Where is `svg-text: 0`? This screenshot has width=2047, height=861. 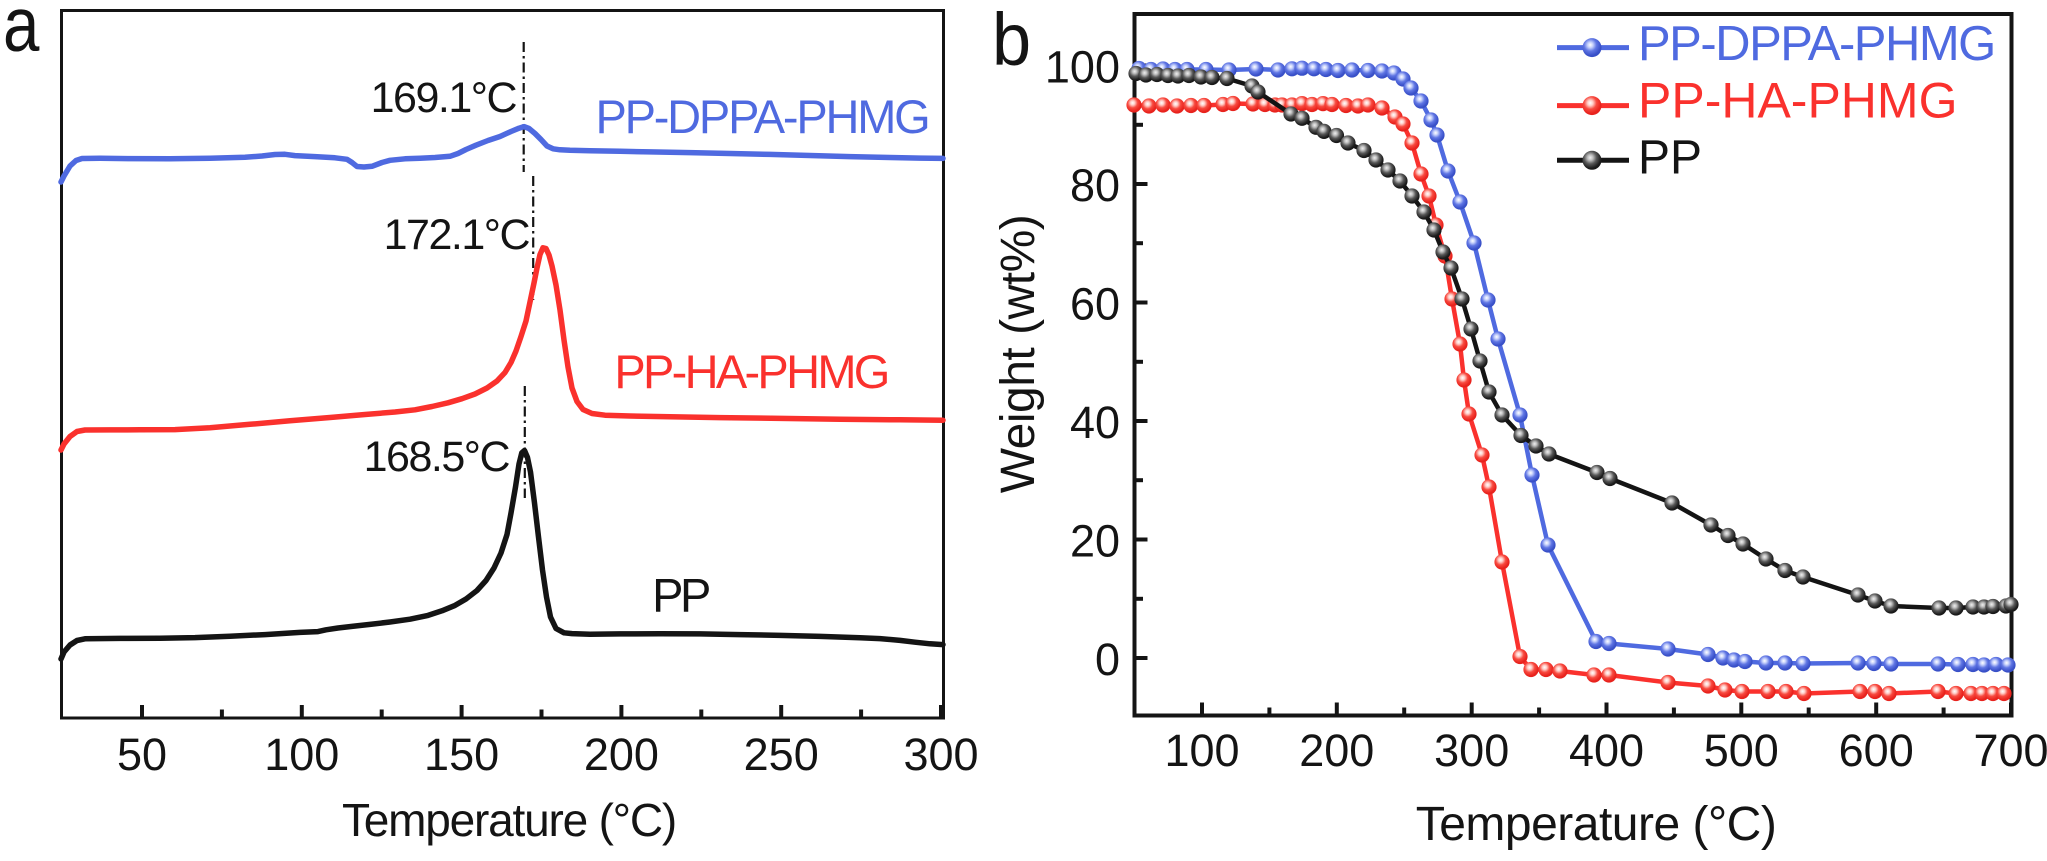
svg-text: 0 is located at coordinates (1107, 659).